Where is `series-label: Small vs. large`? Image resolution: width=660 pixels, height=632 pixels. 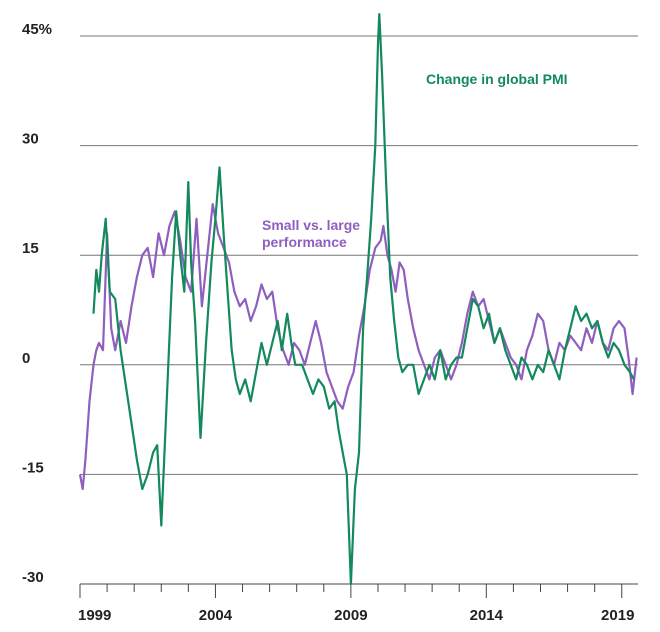 series-label: Small vs. large is located at coordinates (311, 225).